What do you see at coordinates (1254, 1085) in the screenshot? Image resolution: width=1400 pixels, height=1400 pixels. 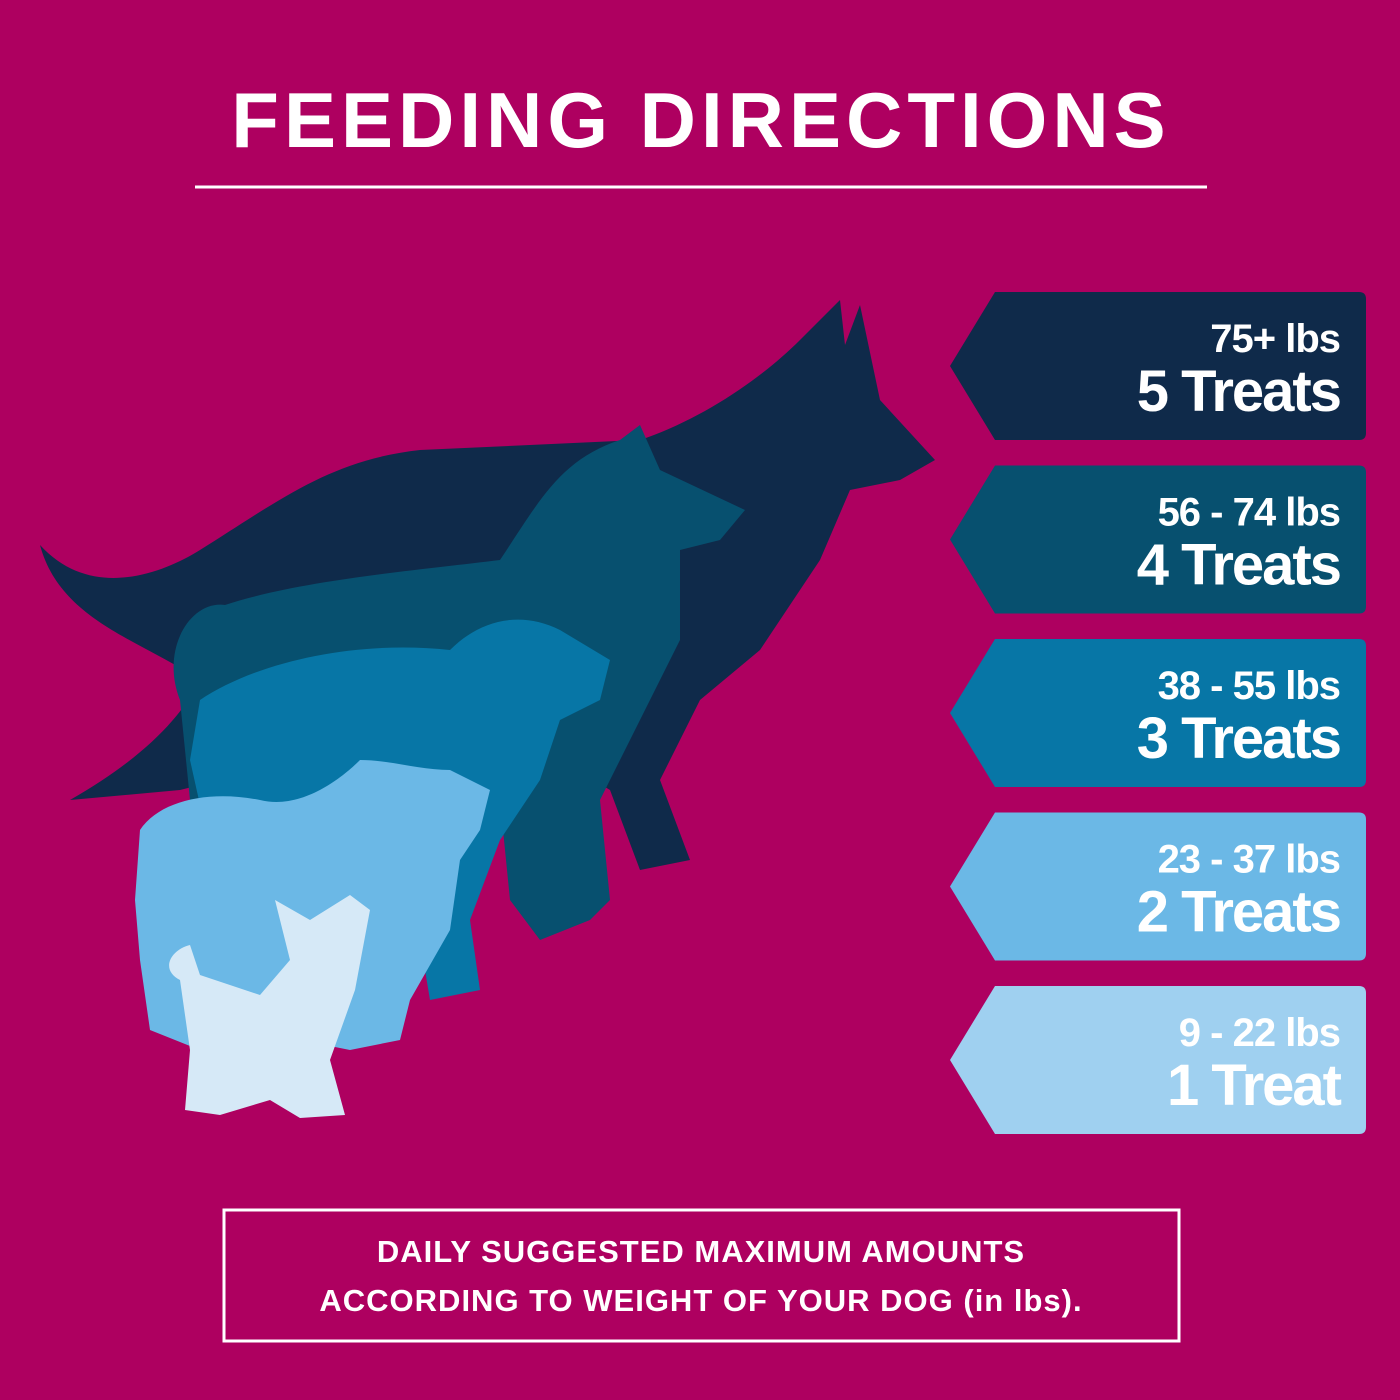 I see `tier-amount: 1 Treat` at bounding box center [1254, 1085].